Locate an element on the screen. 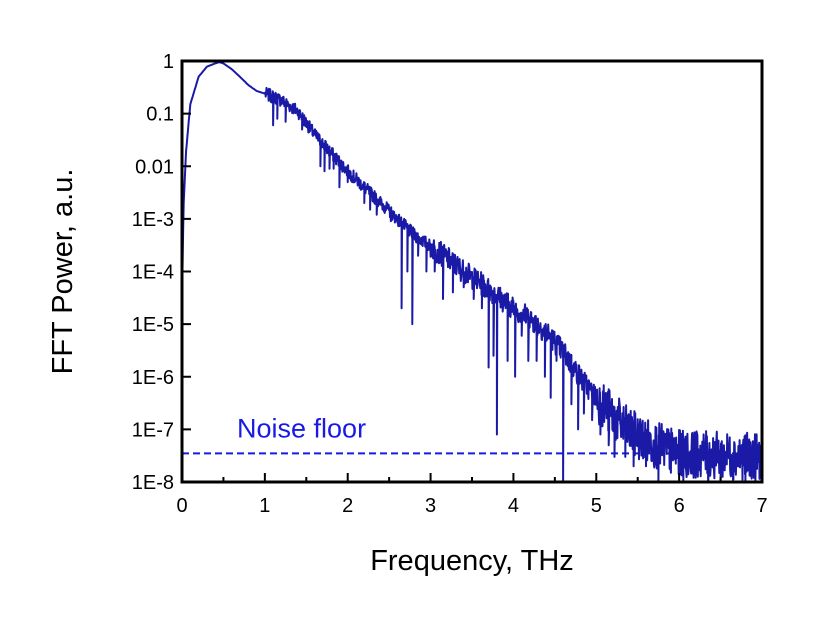 The width and height of the screenshot is (813, 622). x-tick-label: 3 is located at coordinates (430, 506).